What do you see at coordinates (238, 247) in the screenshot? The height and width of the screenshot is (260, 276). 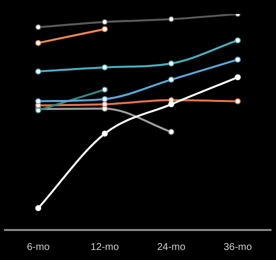 I see `x-tick-label: 36-mo` at bounding box center [238, 247].